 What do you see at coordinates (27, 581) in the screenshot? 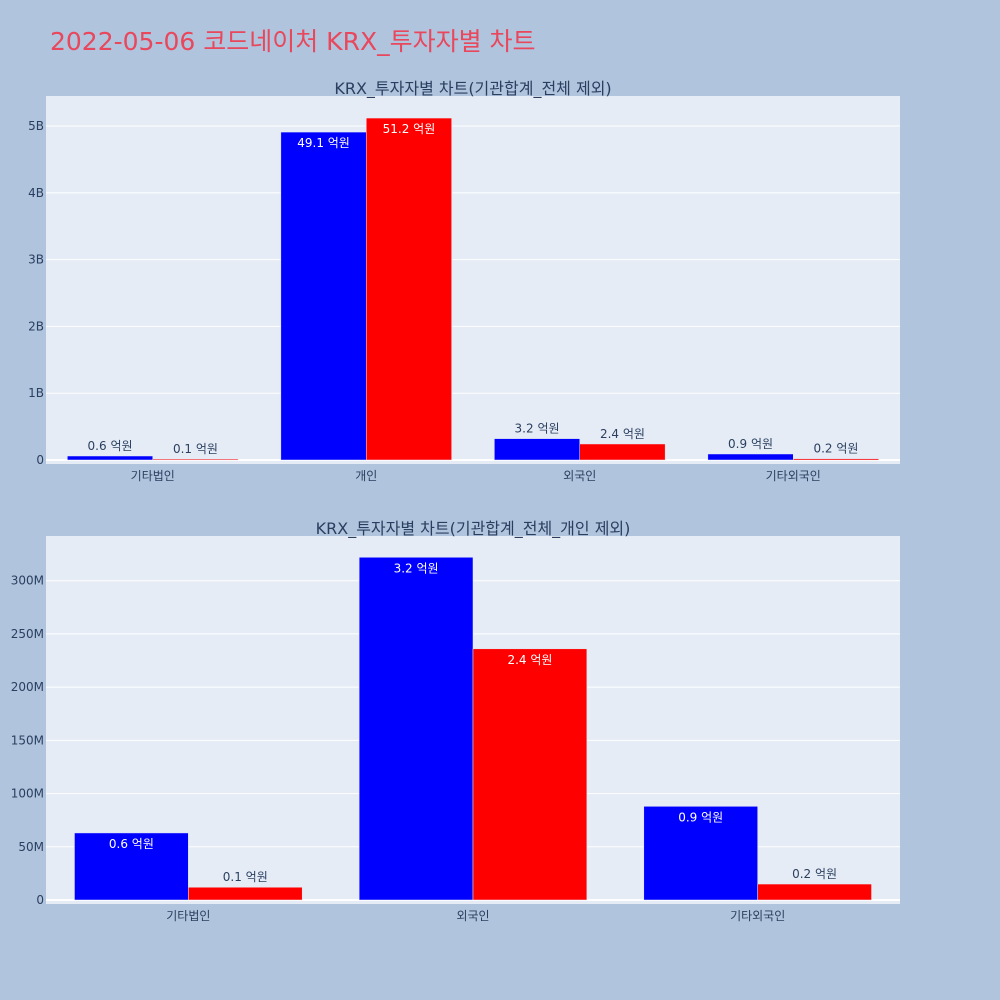
I see `y-tick-label: 300M` at bounding box center [27, 581].